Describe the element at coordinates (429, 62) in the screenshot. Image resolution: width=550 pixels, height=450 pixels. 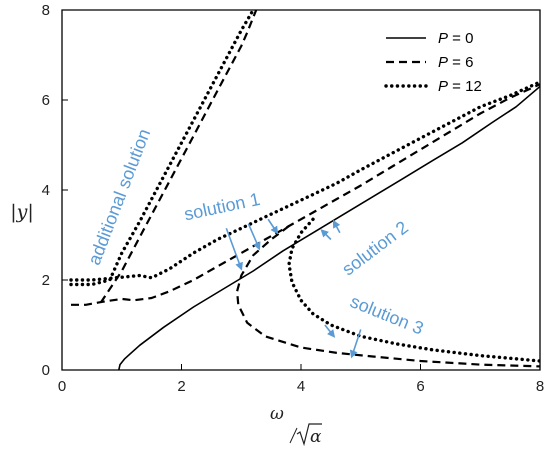
I see `legend-item-dashed: P = 6` at that location.